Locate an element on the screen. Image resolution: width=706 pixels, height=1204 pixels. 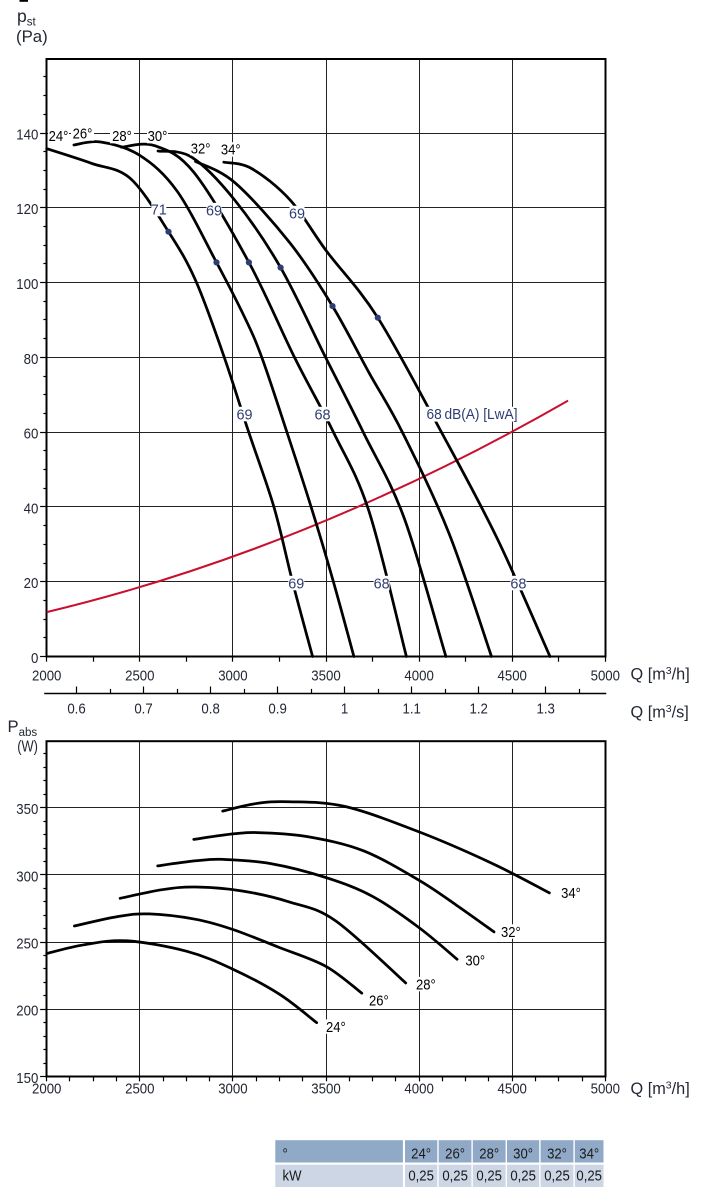
svg-text: 80 is located at coordinates (31, 358).